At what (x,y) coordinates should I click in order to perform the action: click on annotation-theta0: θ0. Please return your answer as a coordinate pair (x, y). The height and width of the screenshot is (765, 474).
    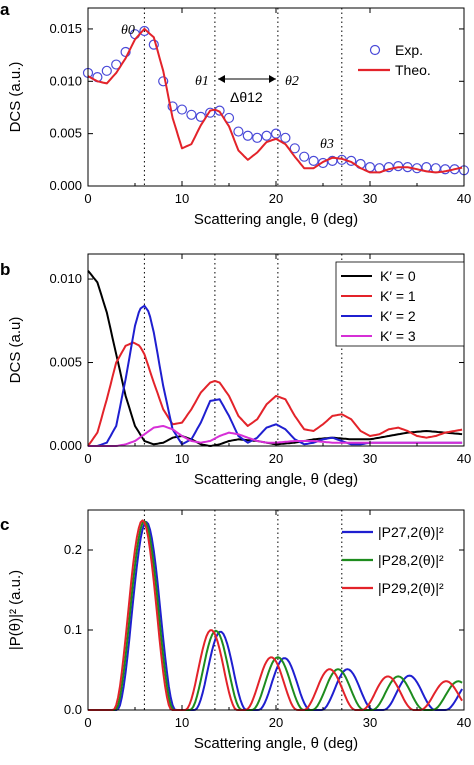
    Looking at the image, I should click on (128, 30).